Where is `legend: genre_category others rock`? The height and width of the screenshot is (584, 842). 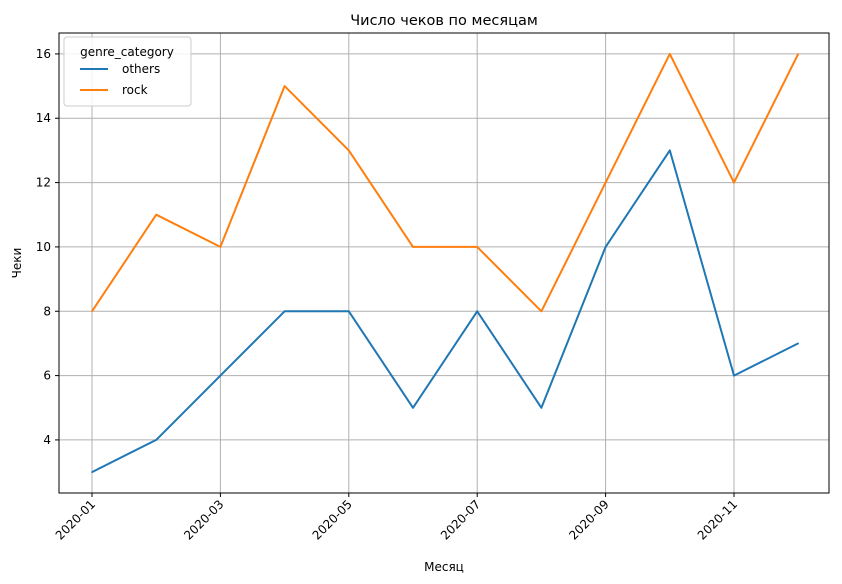
legend: genre_category others rock is located at coordinates (127, 71).